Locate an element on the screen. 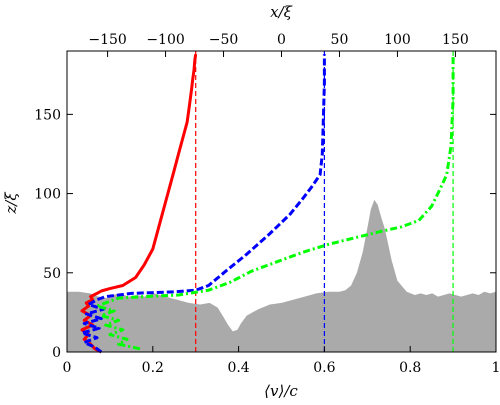 The image size is (500, 405). y-axis-label: z/ξ is located at coordinates (11, 203).